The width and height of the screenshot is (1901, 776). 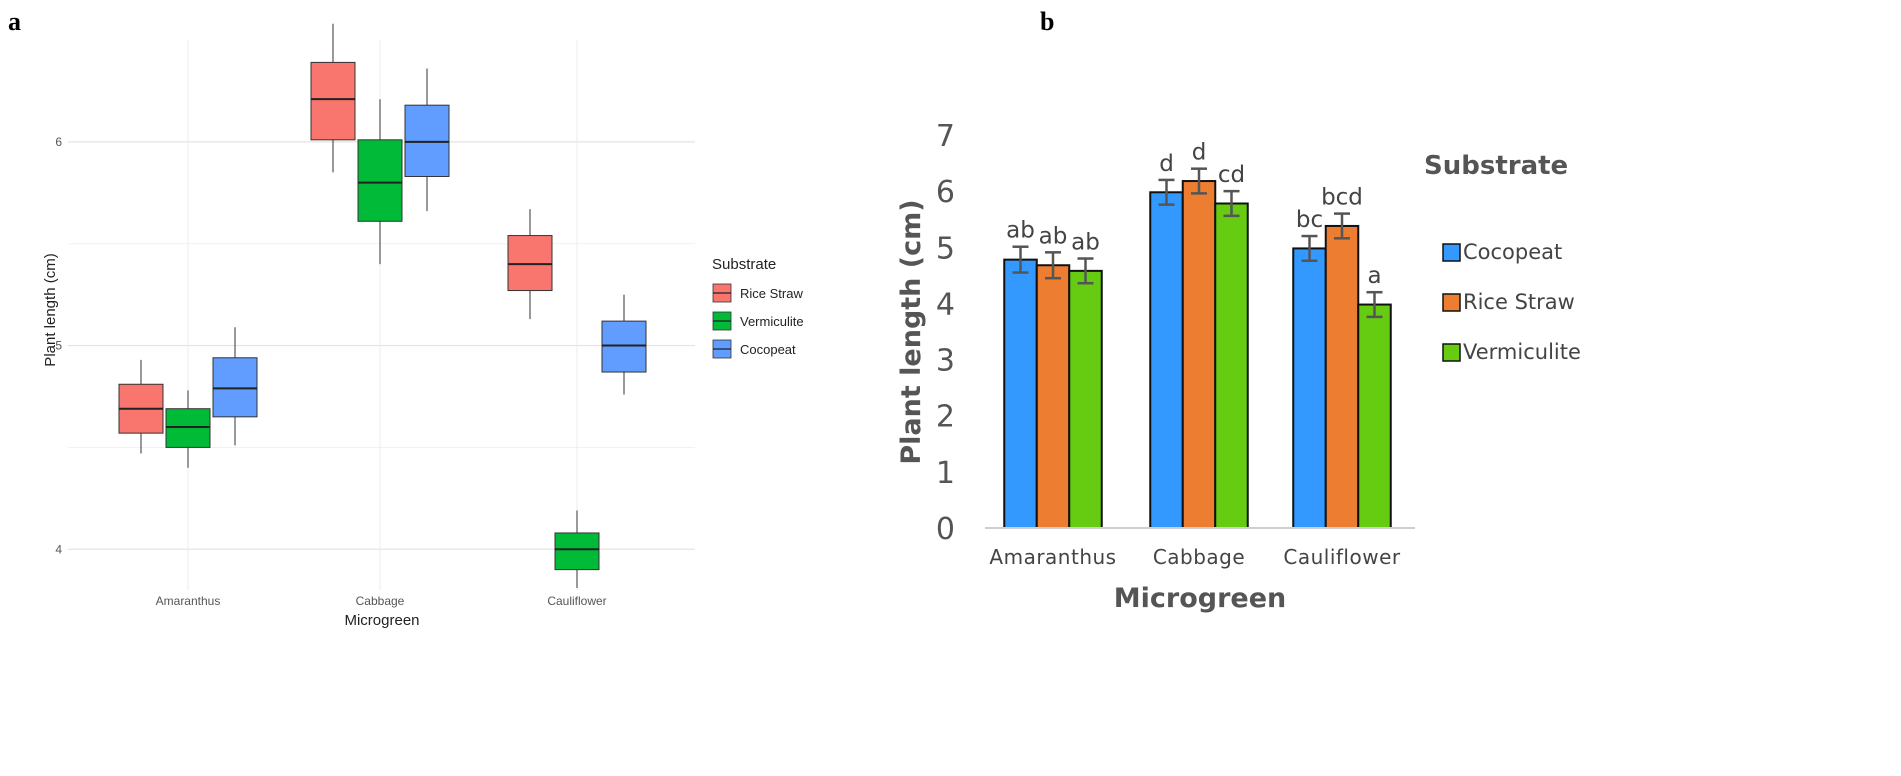 I want to click on y-tick-label: 0, so click(x=945, y=529).